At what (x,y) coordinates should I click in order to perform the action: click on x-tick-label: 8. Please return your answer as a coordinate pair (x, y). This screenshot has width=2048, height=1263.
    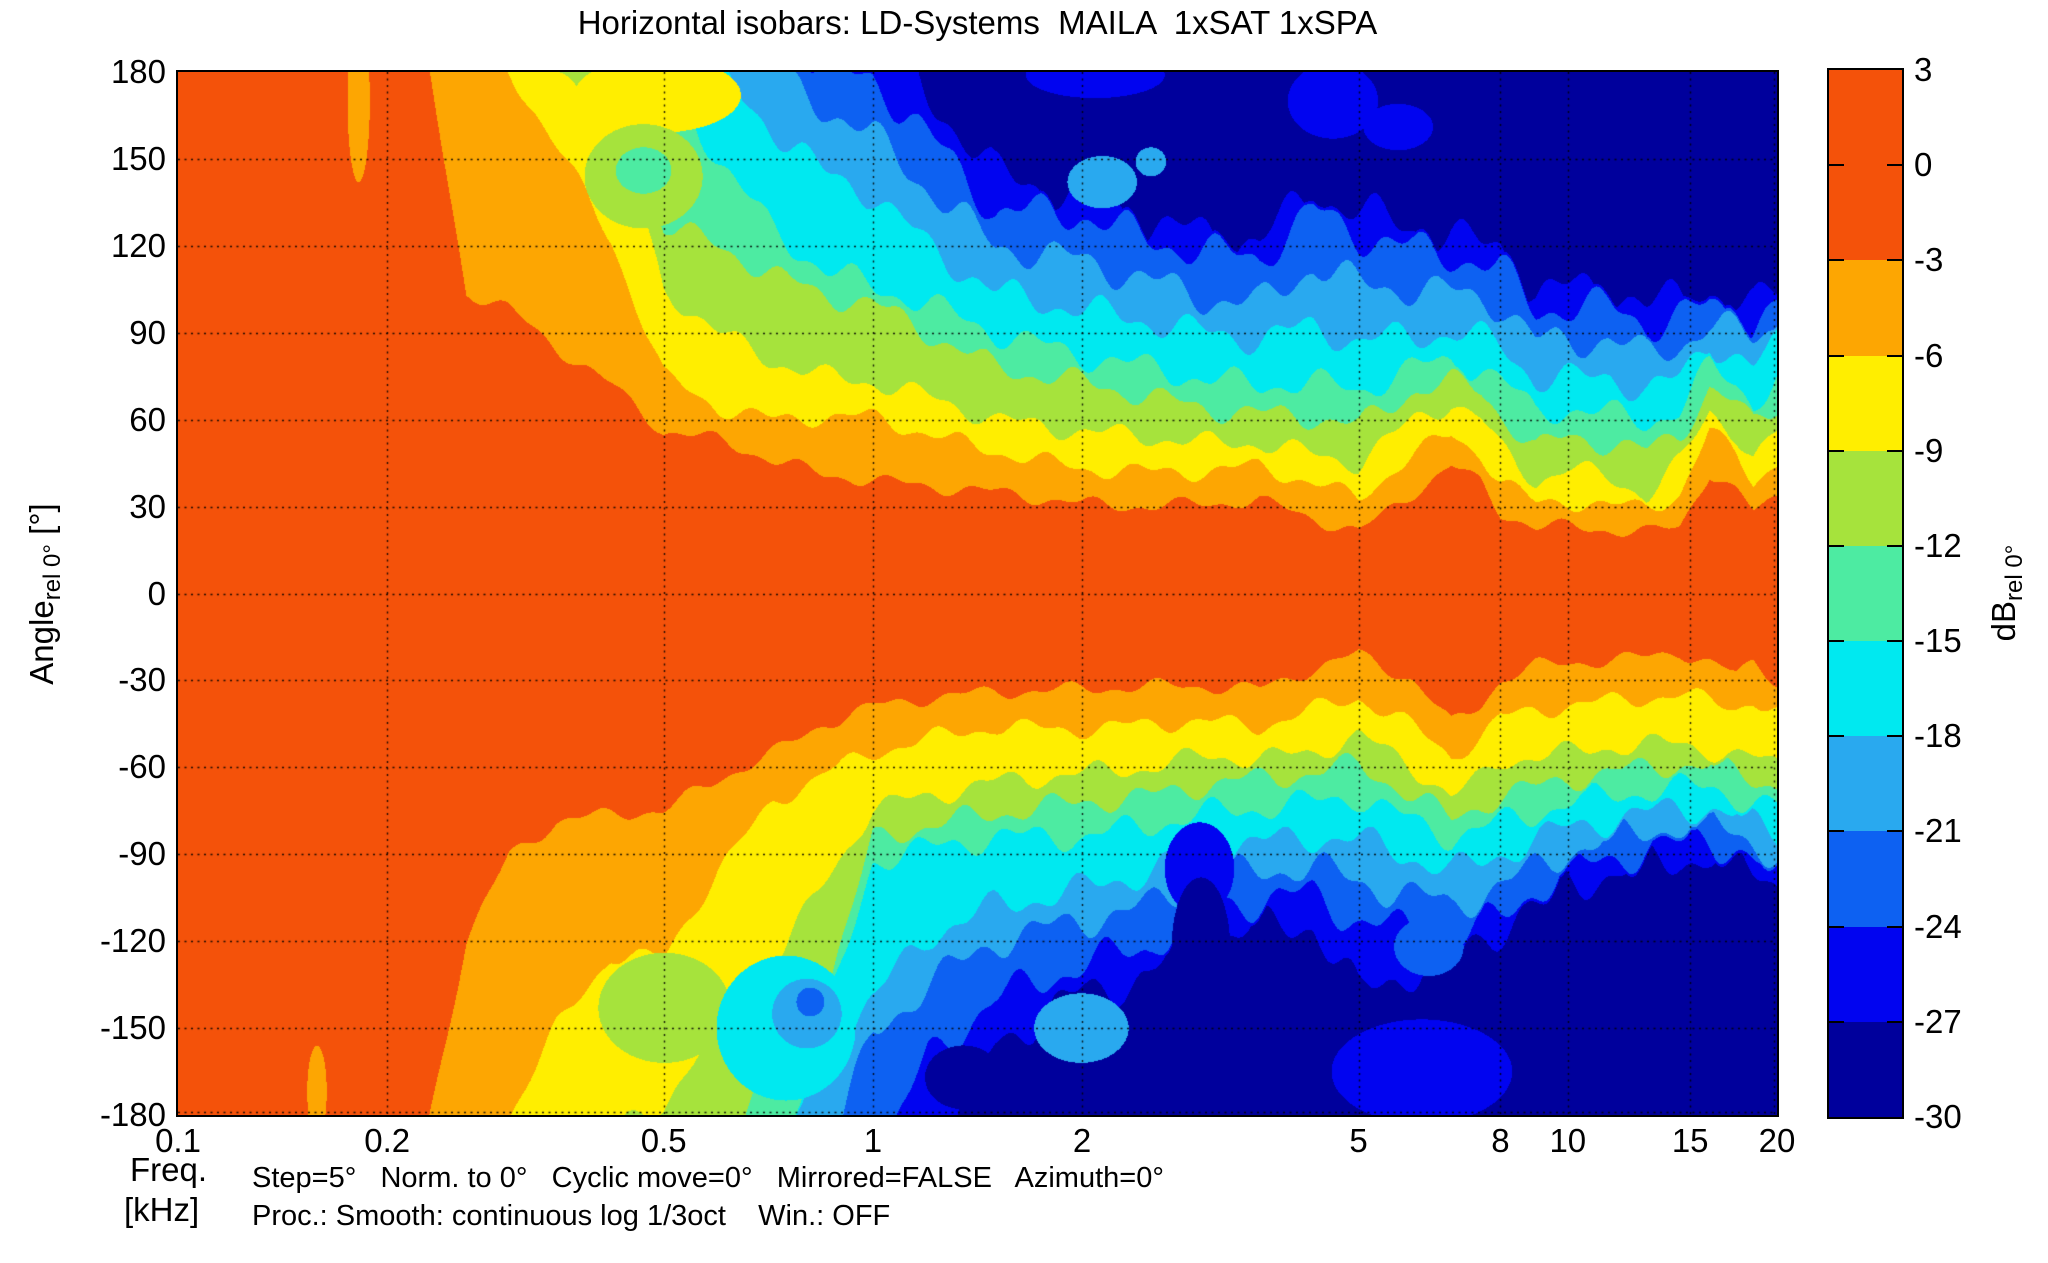
    Looking at the image, I should click on (1500, 1140).